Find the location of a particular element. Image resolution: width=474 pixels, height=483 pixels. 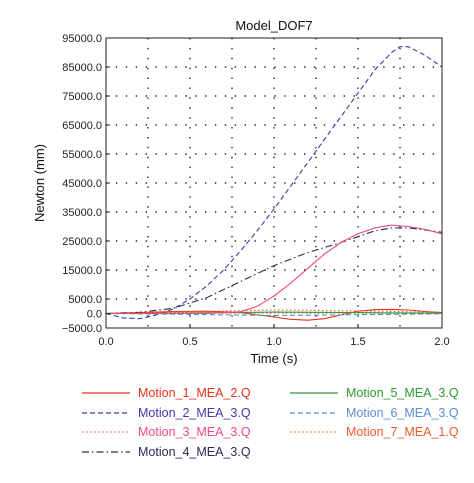

y-tick-label: 0.0 is located at coordinates (94, 315).